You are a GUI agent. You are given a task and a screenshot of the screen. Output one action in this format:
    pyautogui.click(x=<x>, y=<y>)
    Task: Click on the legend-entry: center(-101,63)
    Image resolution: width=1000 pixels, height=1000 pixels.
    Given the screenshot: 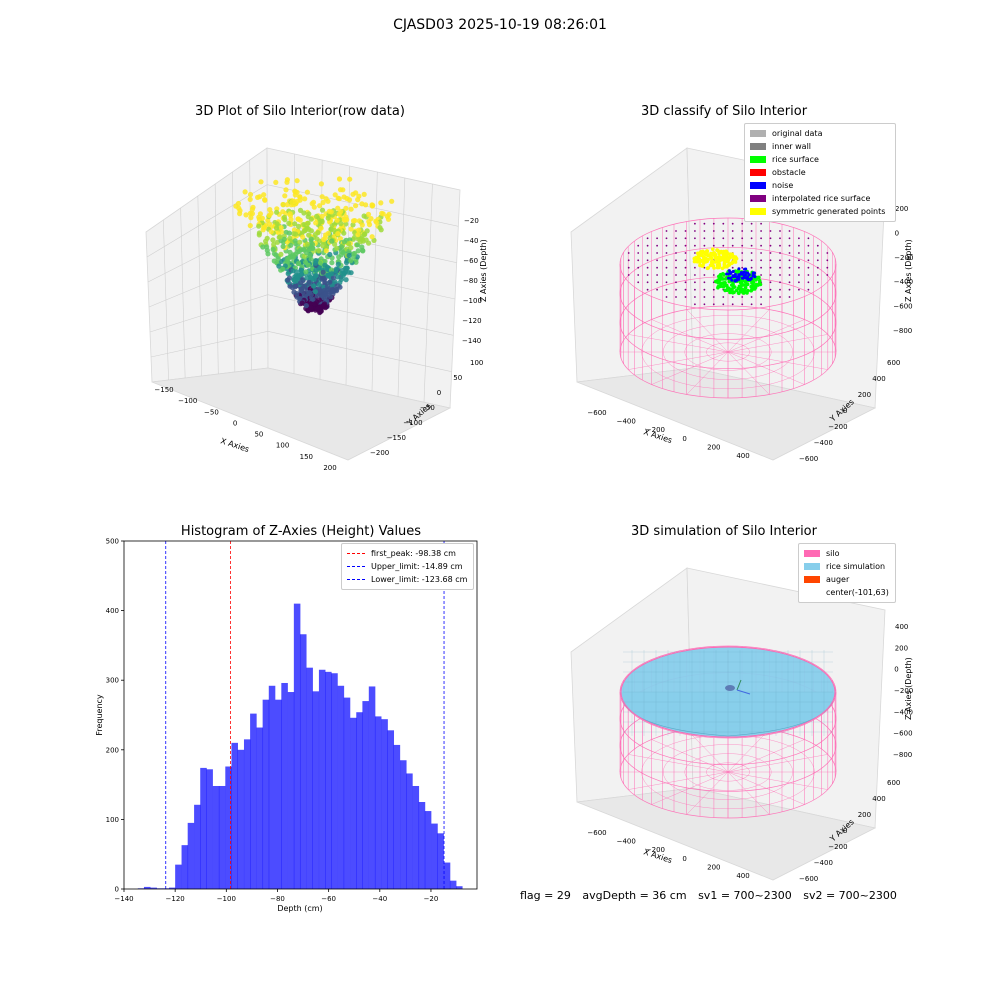 What is the action you would take?
    pyautogui.click(x=847, y=592)
    